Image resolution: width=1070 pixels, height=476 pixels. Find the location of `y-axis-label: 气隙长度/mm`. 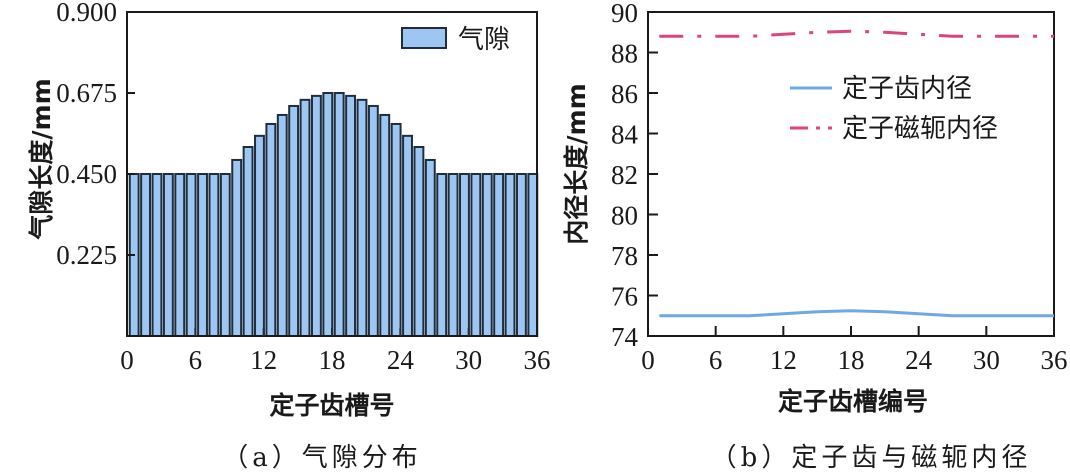

y-axis-label: 气隙长度/mm is located at coordinates (41, 159).